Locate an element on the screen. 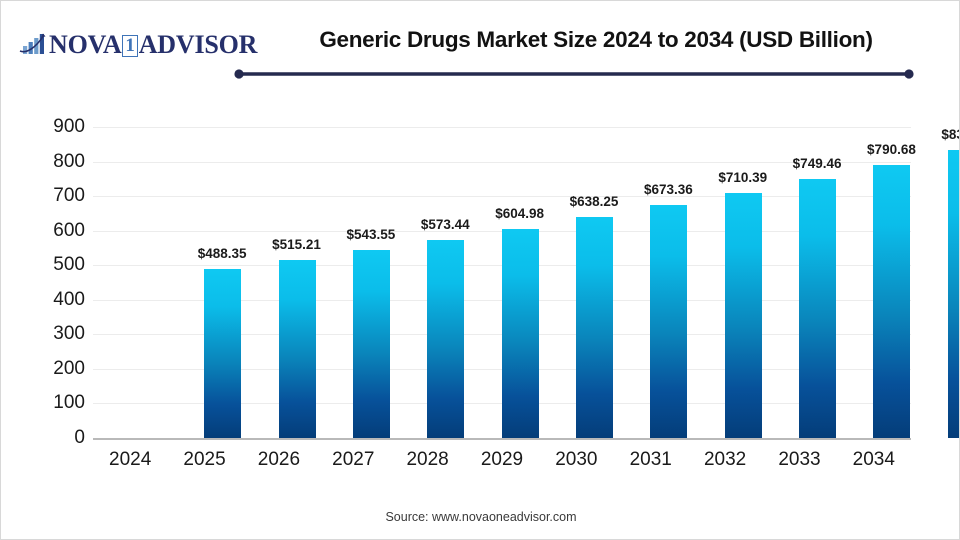 The height and width of the screenshot is (540, 960). bar-value-label: $749.46 is located at coordinates (817, 164).